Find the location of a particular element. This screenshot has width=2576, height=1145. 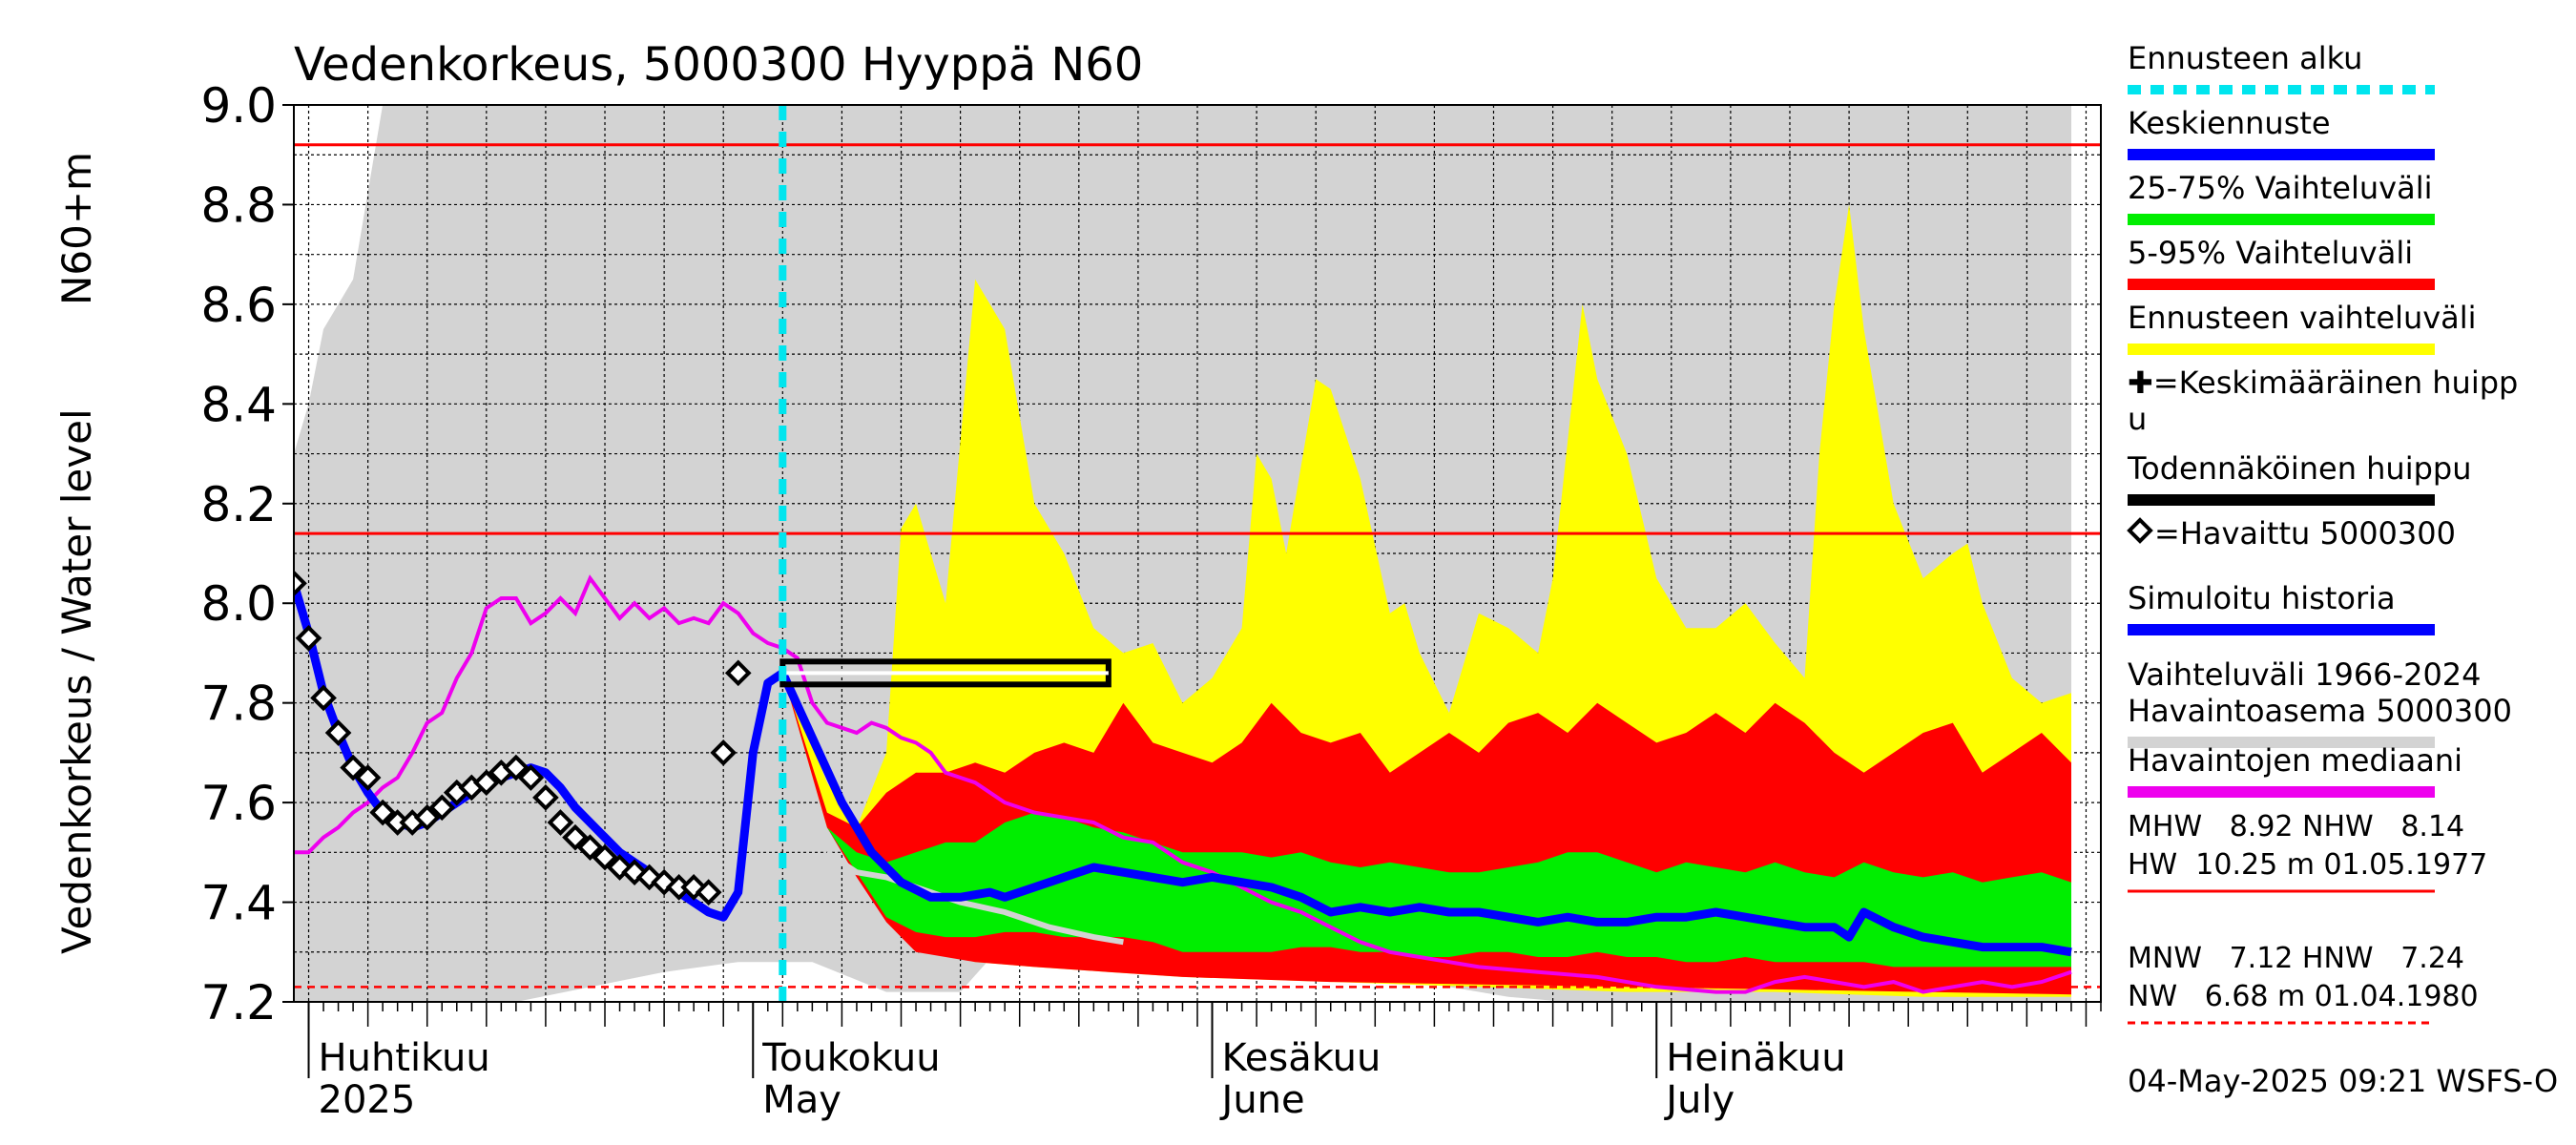

stats-line: HW 10.25 m 01.05.1977 is located at coordinates (2307, 865).